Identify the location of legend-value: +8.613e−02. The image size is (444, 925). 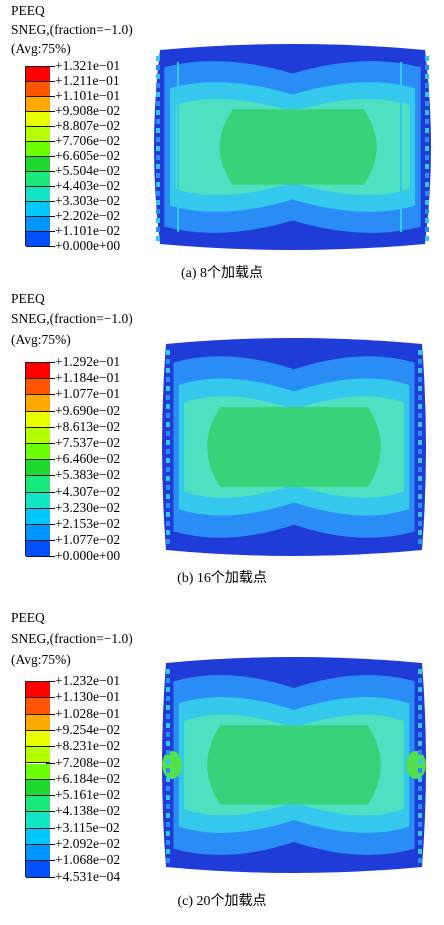
(88, 426).